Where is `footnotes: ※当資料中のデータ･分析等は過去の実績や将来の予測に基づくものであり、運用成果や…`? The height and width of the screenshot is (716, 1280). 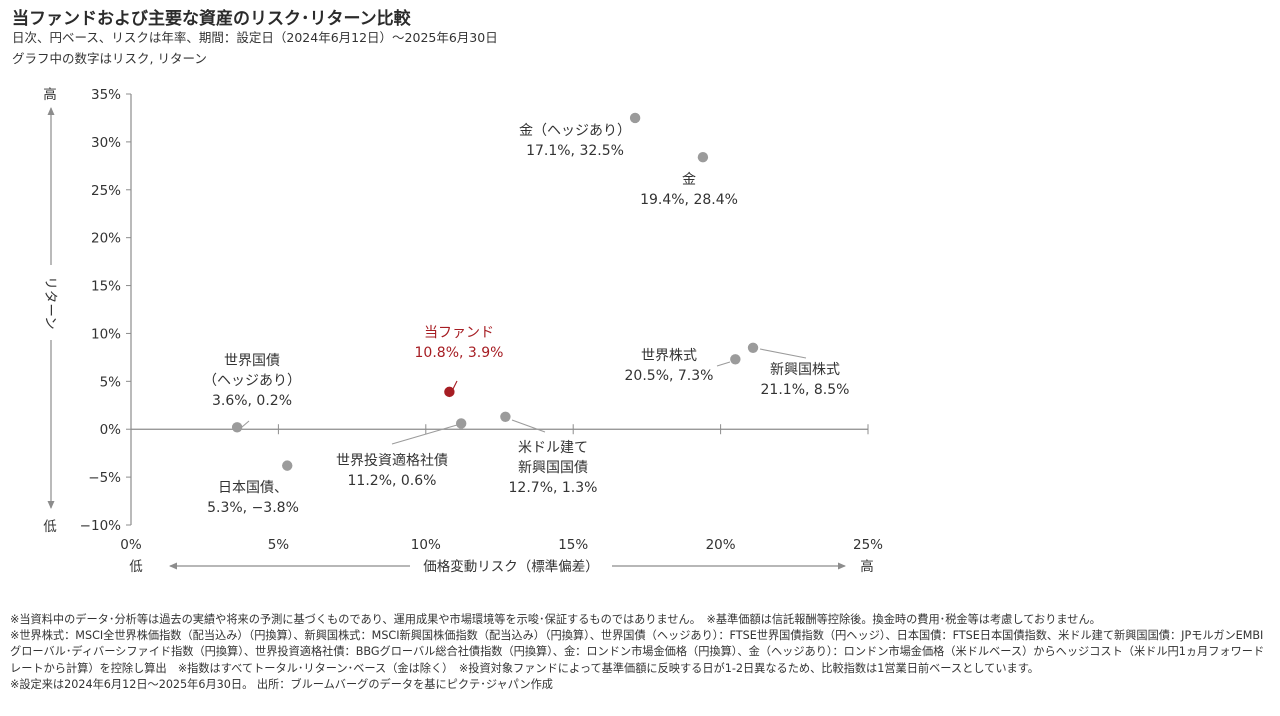 footnotes: ※当資料中のデータ･分析等は過去の実績や将来の予測に基づくものであり、運用成果や… is located at coordinates (642, 652).